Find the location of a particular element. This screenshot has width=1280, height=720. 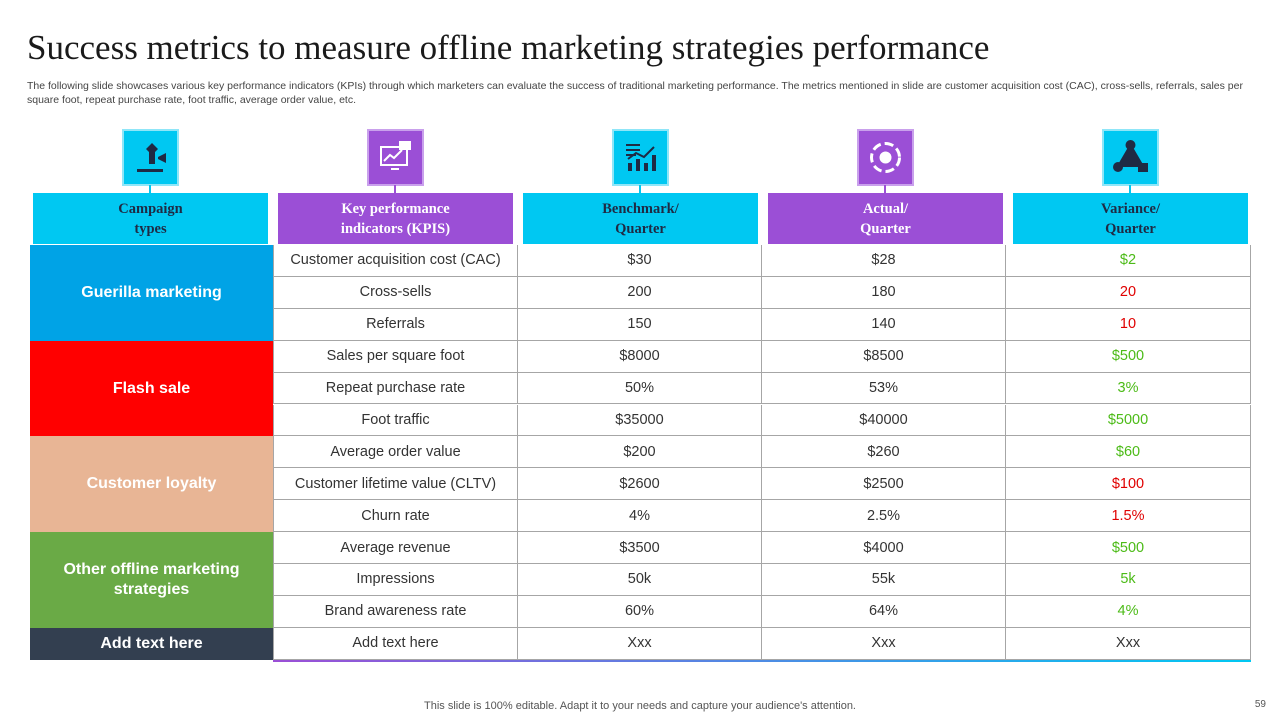

variance-cell: 3% is located at coordinates (1128, 388).